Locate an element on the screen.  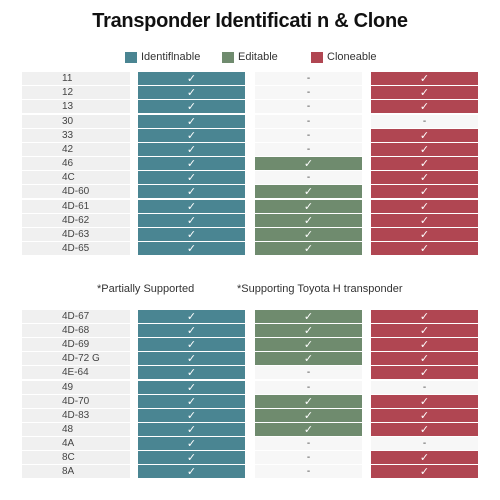
table-row: 4D-68 ✓ ✓ ✓ is located at coordinates (250, 331).